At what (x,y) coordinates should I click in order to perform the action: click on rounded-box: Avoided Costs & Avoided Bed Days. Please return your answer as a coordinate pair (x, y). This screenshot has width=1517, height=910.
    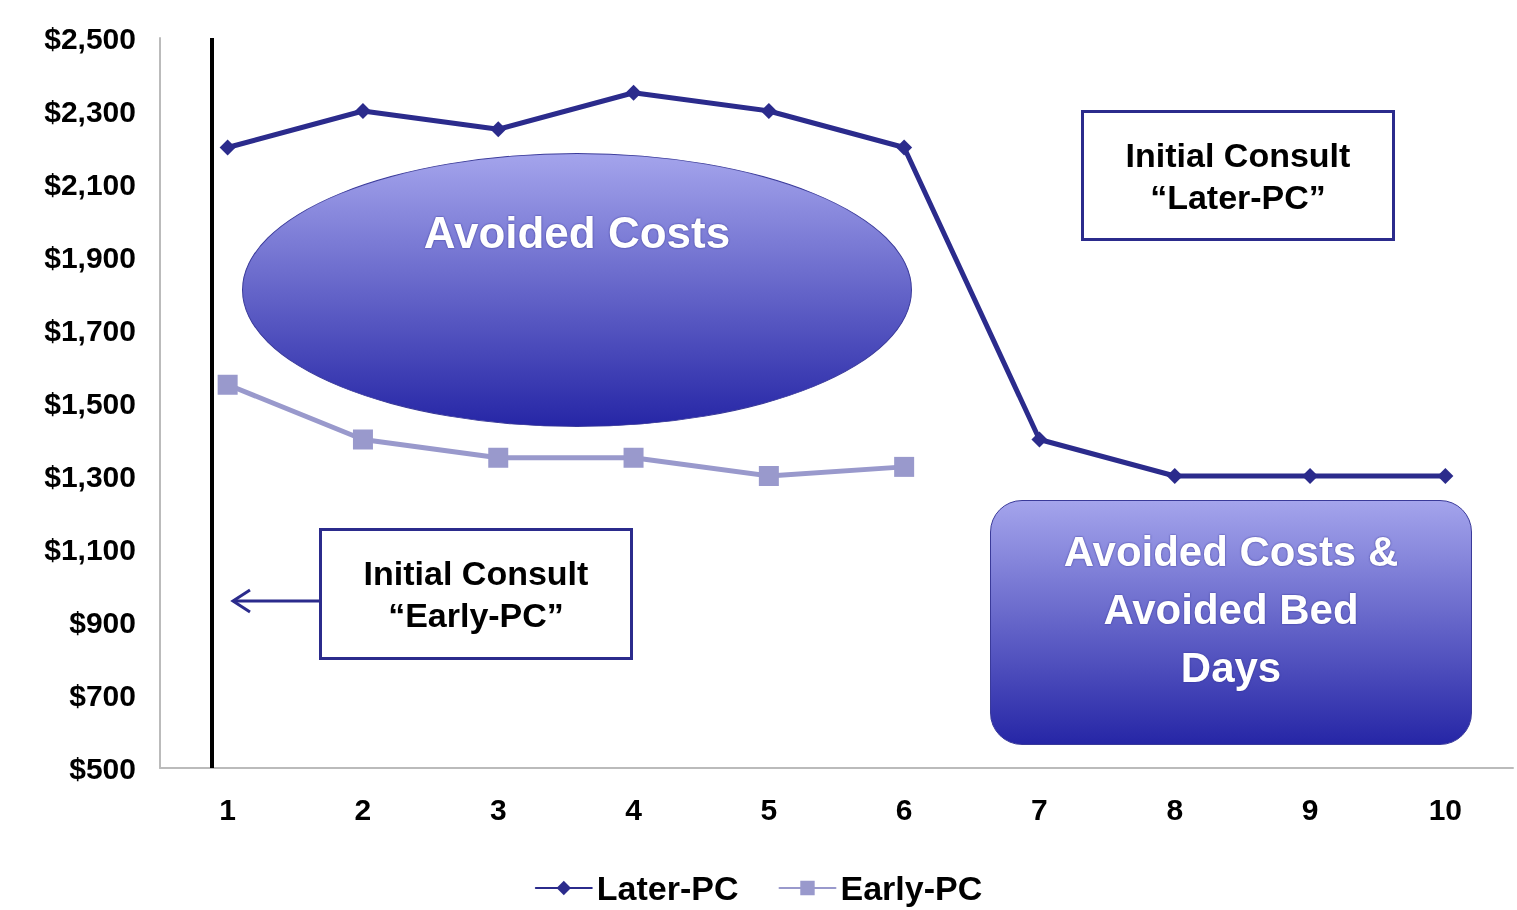
    Looking at the image, I should click on (1231, 622).